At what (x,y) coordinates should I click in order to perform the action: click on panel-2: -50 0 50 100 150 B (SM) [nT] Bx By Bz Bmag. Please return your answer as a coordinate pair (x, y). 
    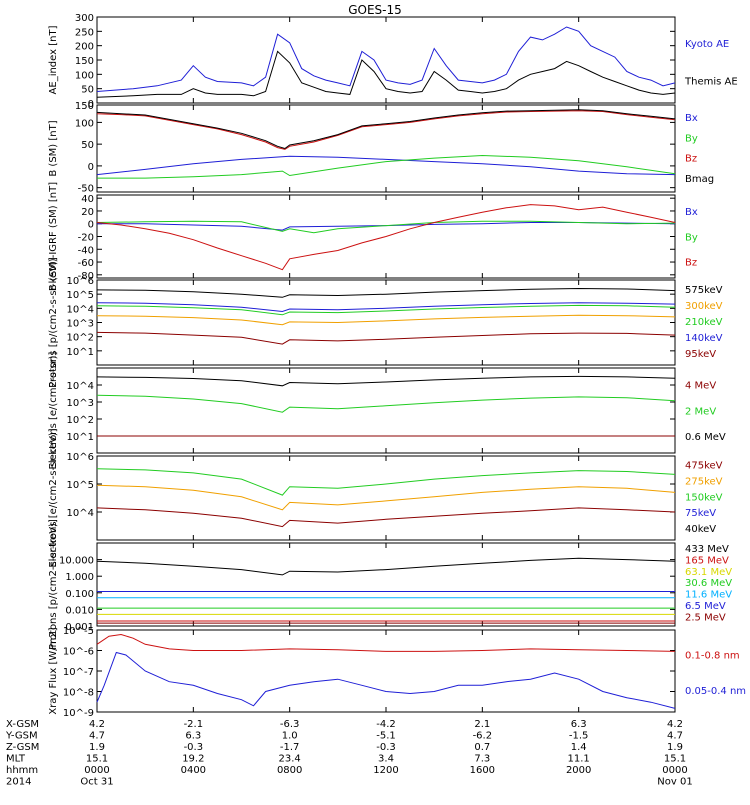
    Looking at the image, I should click on (381, 148).